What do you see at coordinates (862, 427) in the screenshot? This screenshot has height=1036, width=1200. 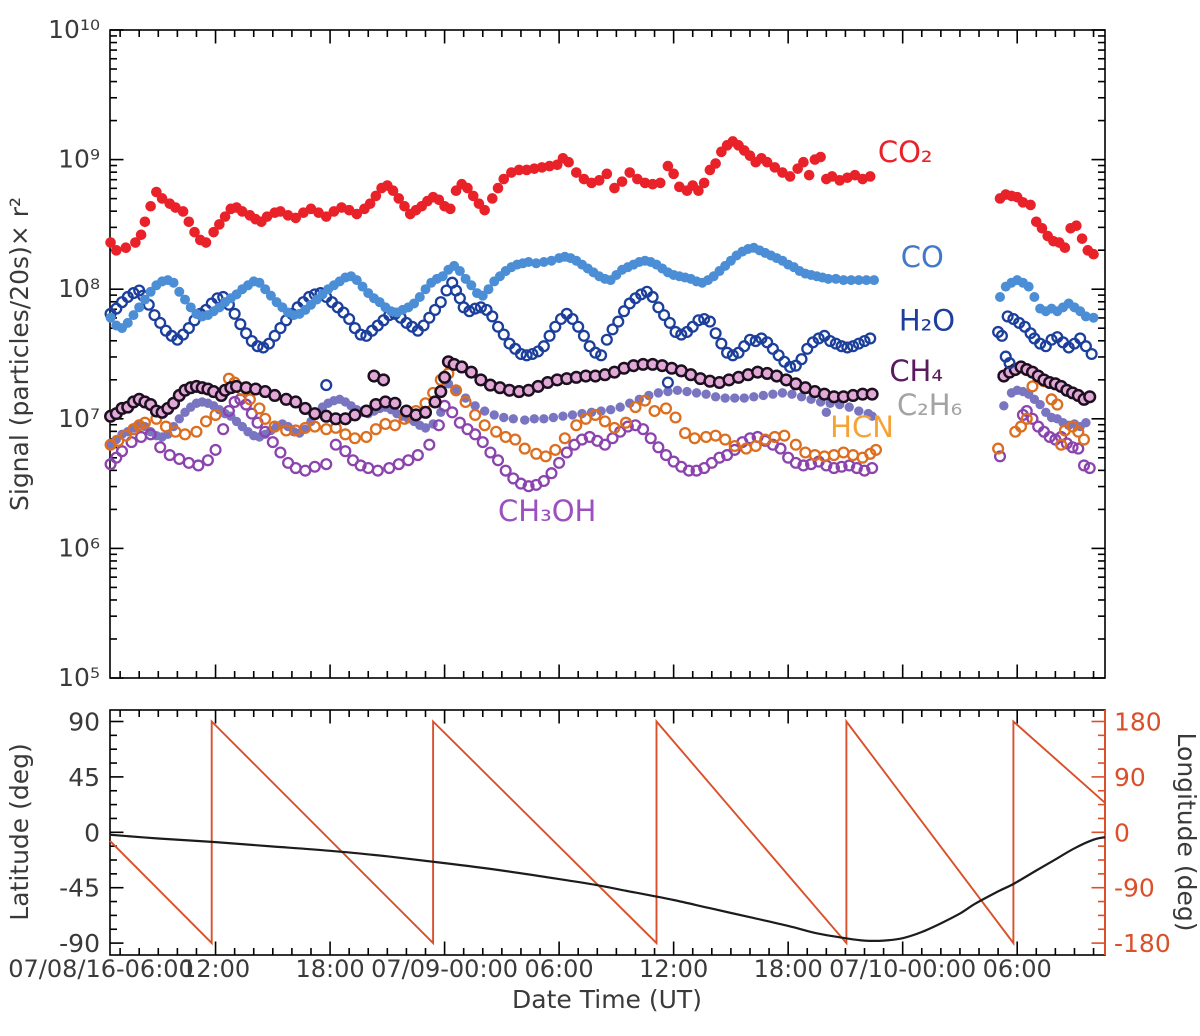 I see `legend-label-HCN: HCN` at bounding box center [862, 427].